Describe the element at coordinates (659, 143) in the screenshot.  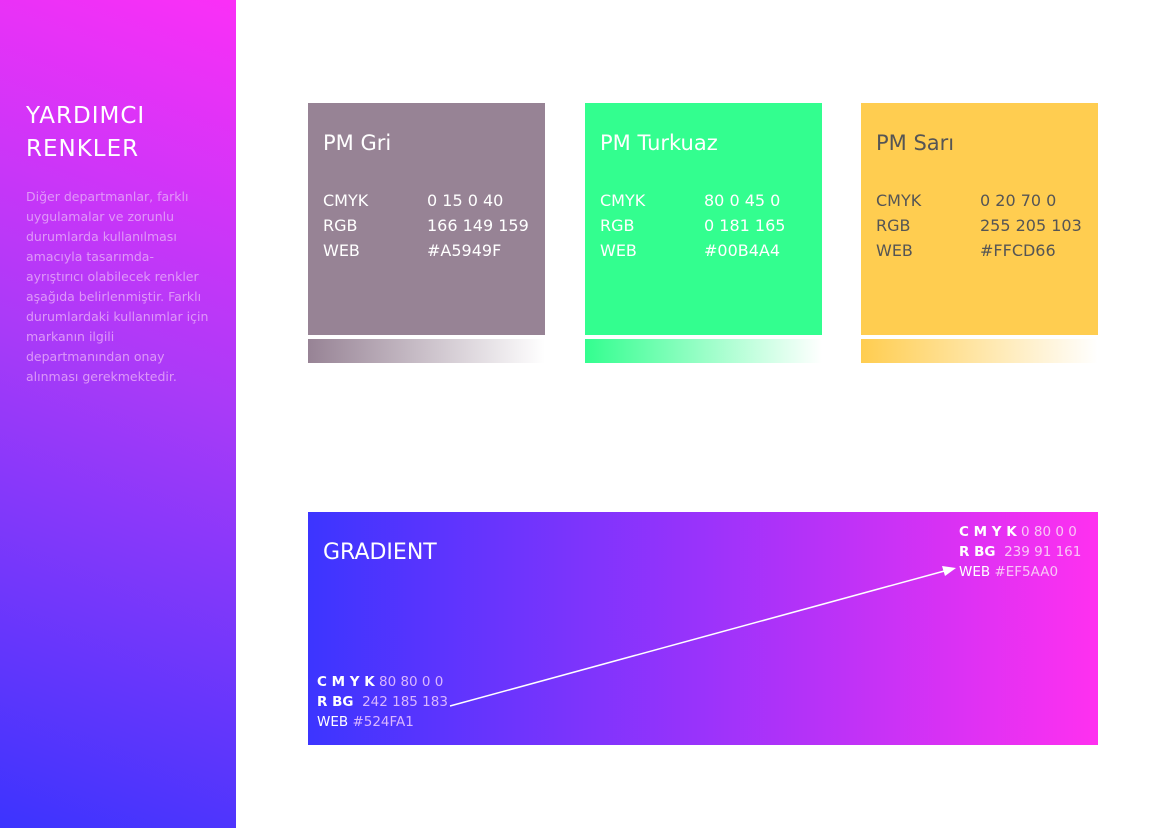
I see `color-name: PM Turkuaz` at that location.